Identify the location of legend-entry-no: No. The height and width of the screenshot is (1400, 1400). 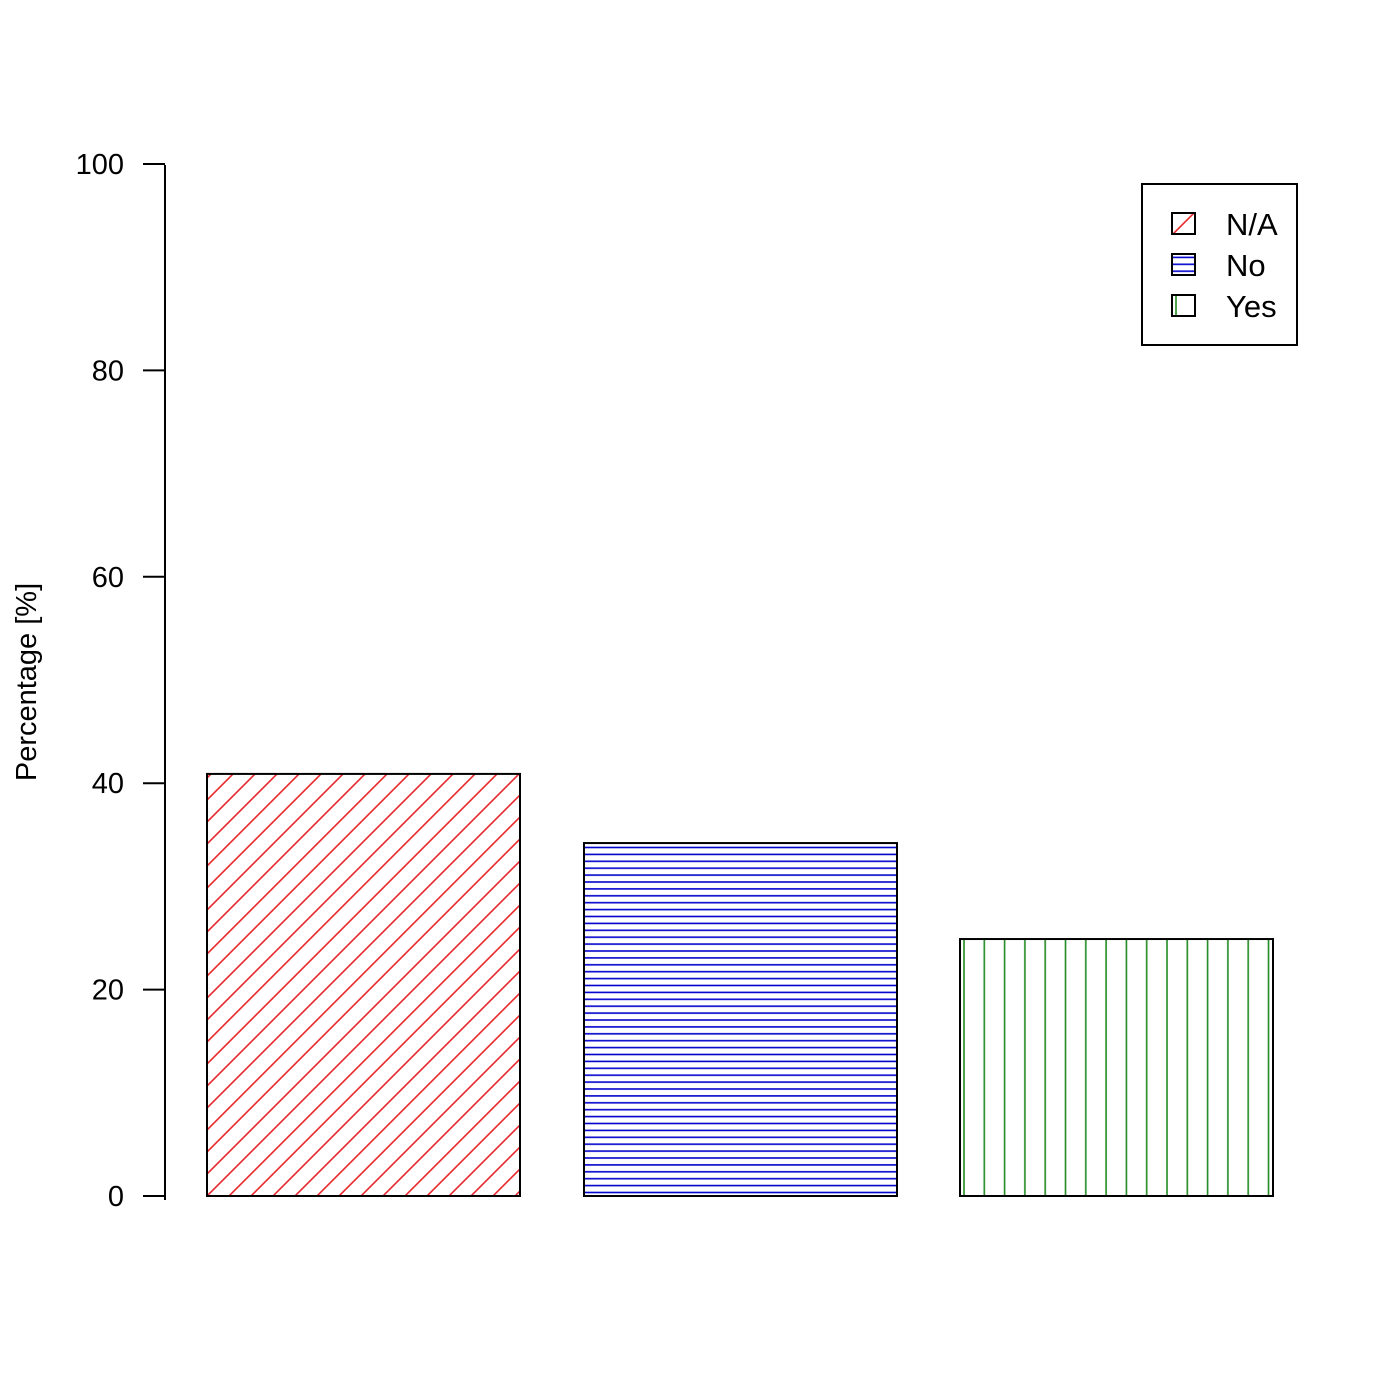
(1218, 265).